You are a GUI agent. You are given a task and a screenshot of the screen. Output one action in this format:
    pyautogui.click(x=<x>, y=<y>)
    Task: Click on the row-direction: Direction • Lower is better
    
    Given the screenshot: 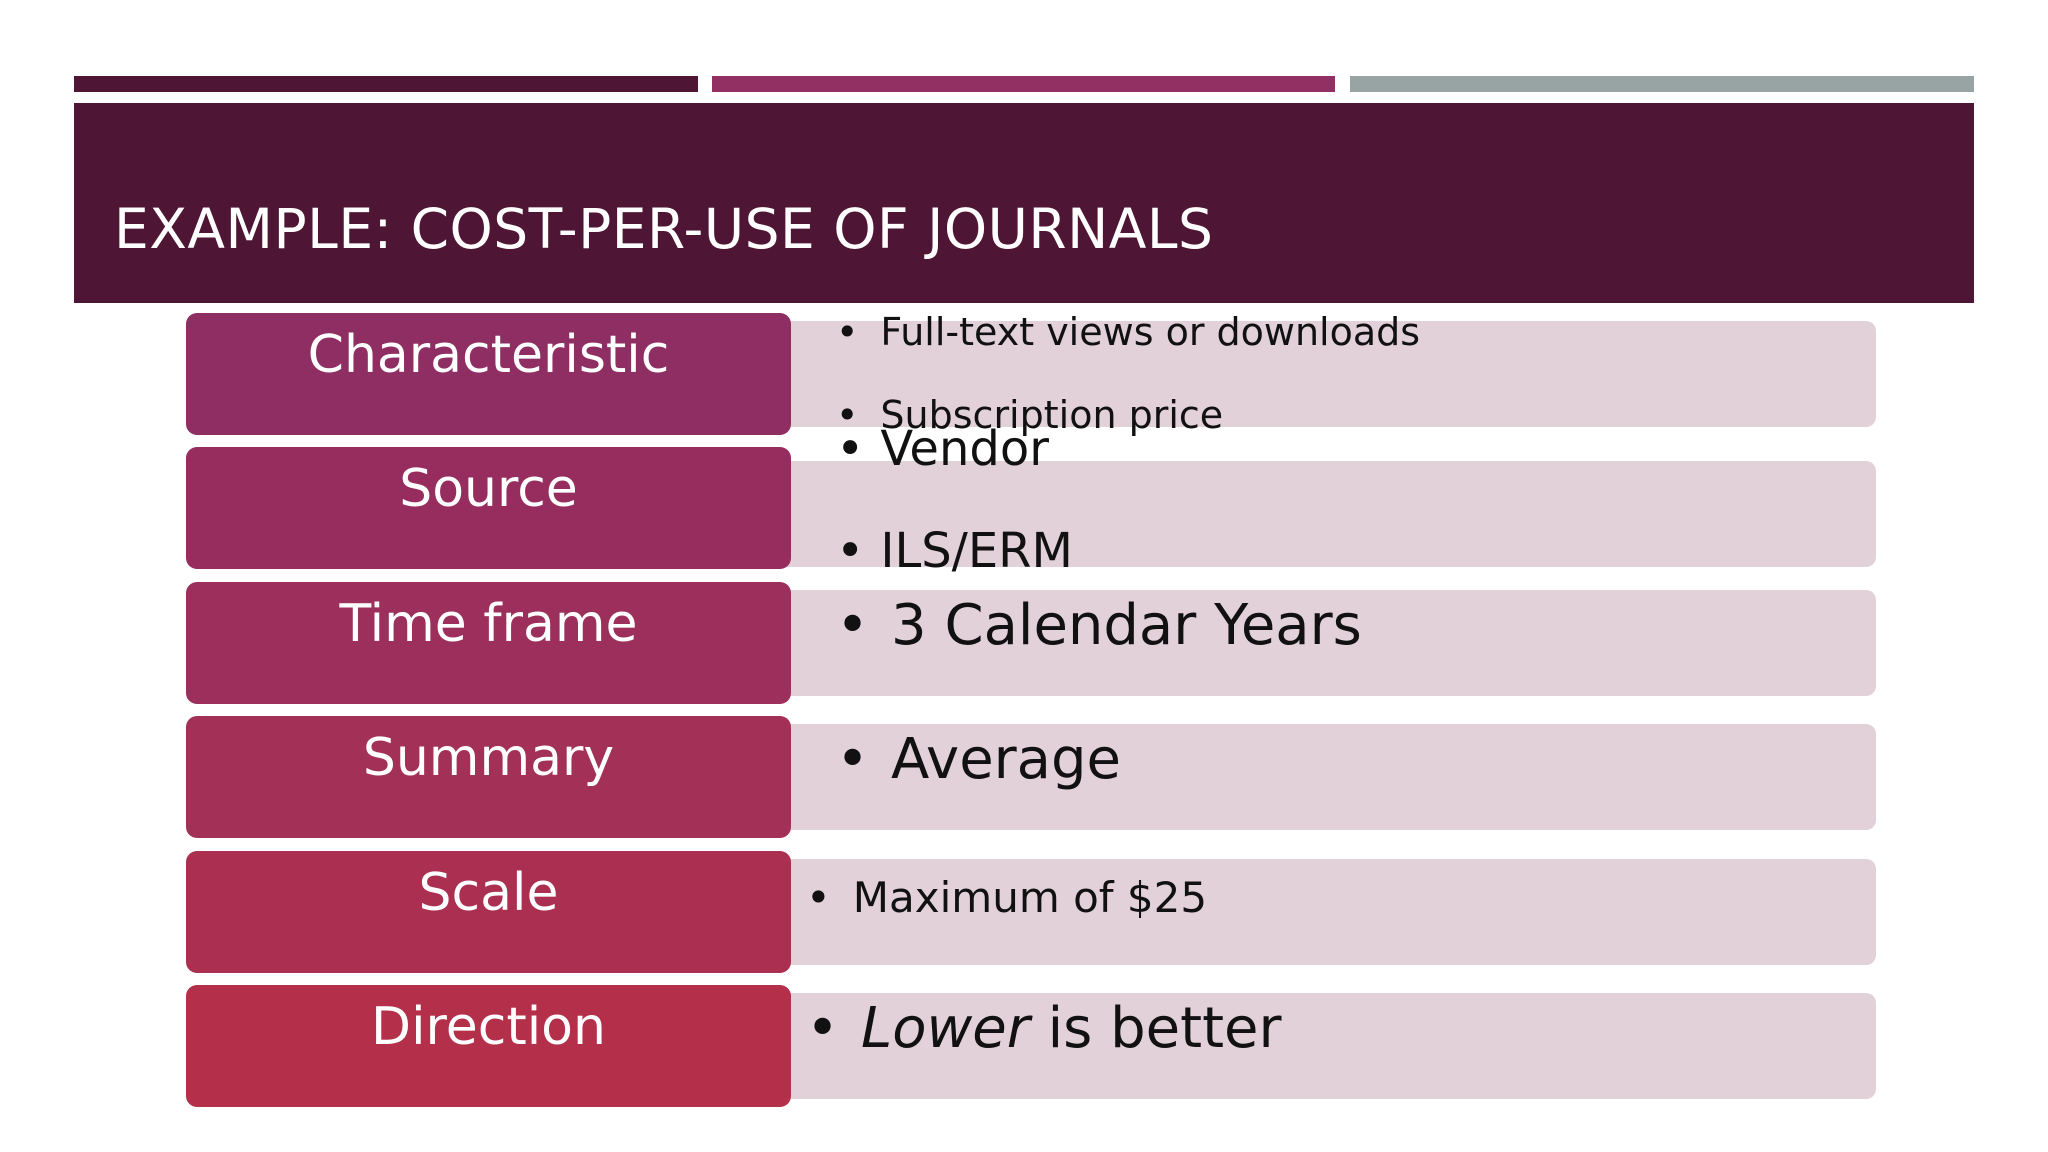 What is the action you would take?
    pyautogui.click(x=1024, y=1047)
    